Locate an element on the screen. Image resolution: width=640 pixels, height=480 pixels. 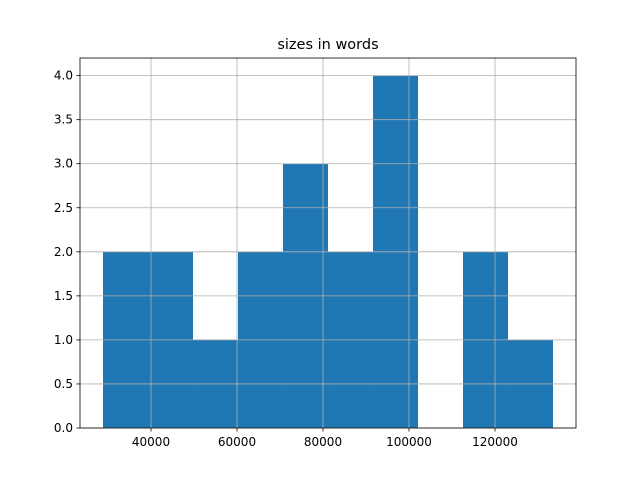
x-tick-label: 80000 is located at coordinates (323, 442).